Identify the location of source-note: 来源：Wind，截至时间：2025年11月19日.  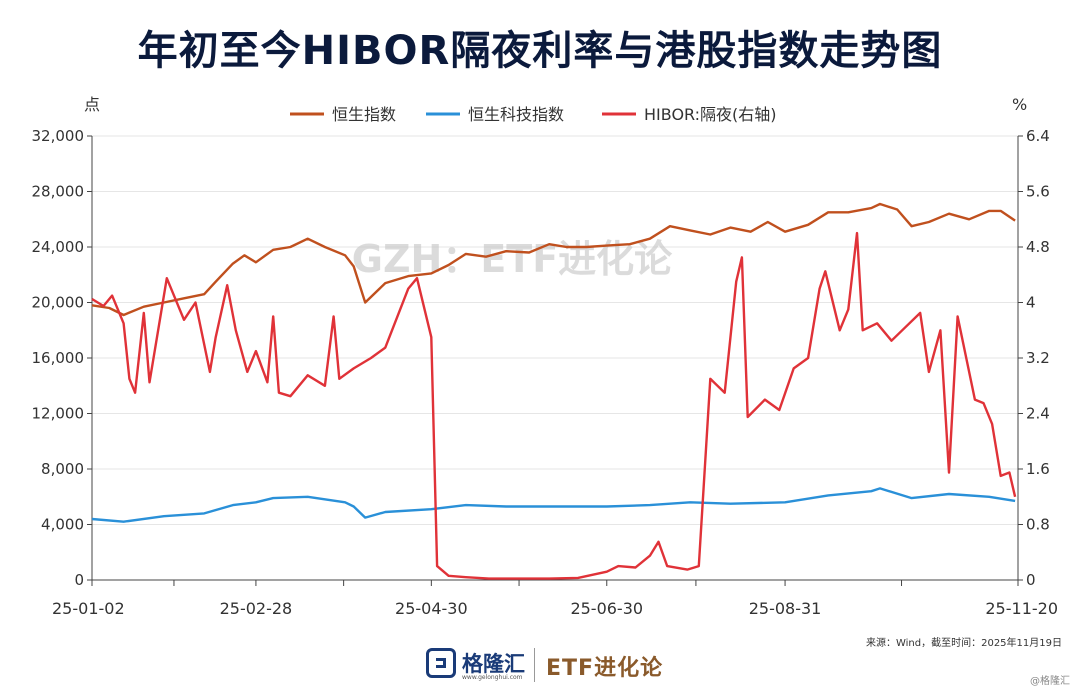
(963, 643).